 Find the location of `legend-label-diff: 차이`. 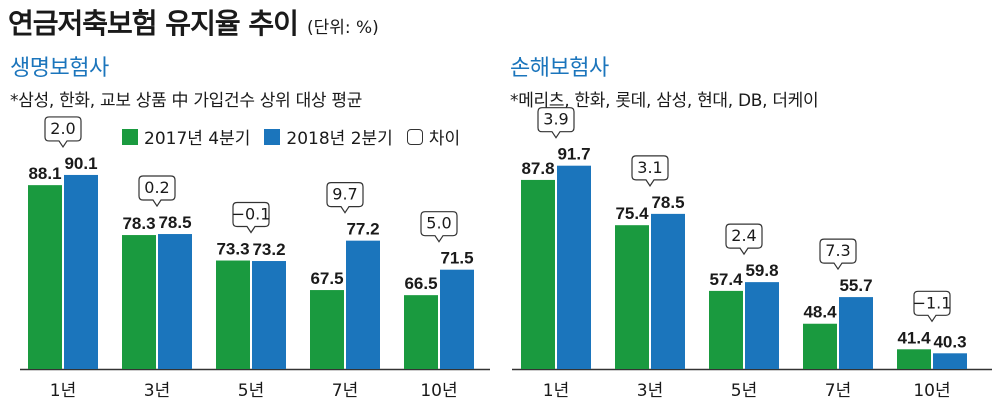

legend-label-diff: 차이 is located at coordinates (444, 139).